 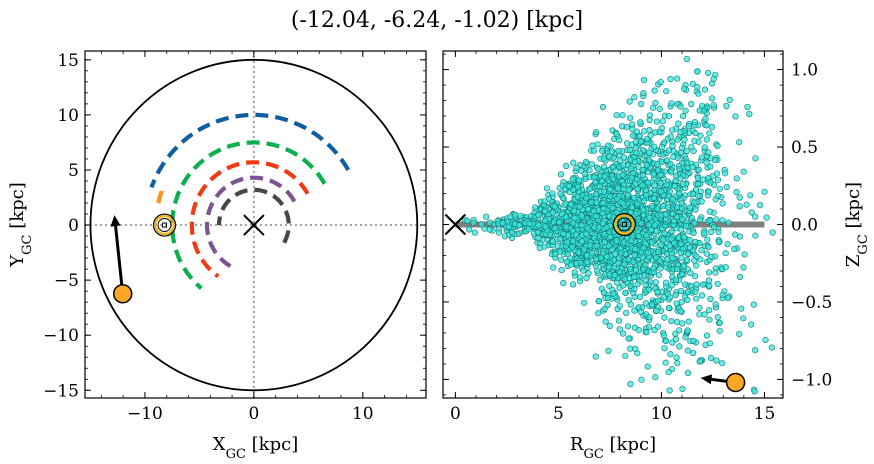 What do you see at coordinates (115, 221) in the screenshot?
I see `arrow-head` at bounding box center [115, 221].